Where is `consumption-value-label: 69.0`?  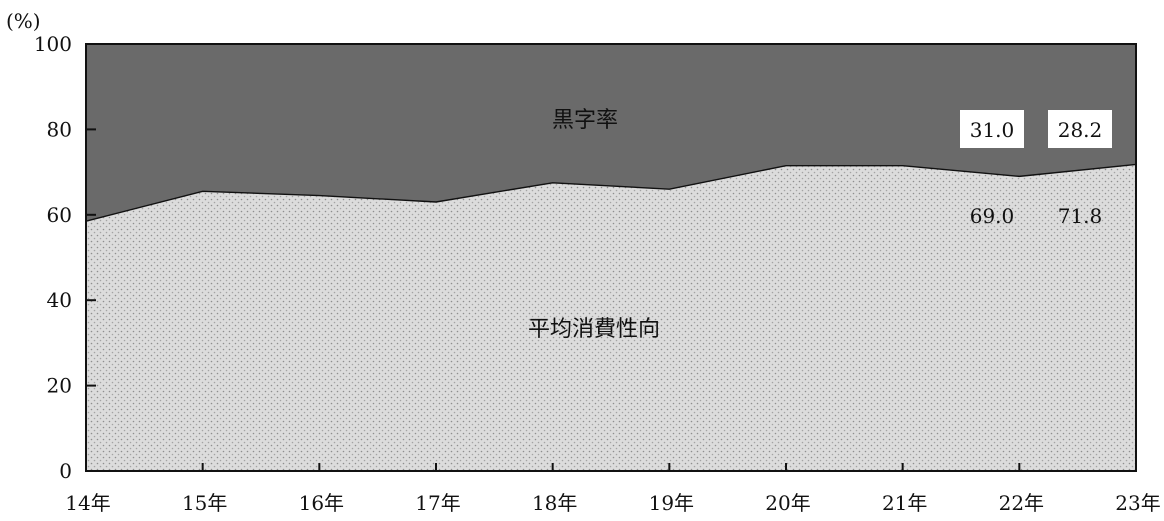 consumption-value-label: 69.0 is located at coordinates (992, 216).